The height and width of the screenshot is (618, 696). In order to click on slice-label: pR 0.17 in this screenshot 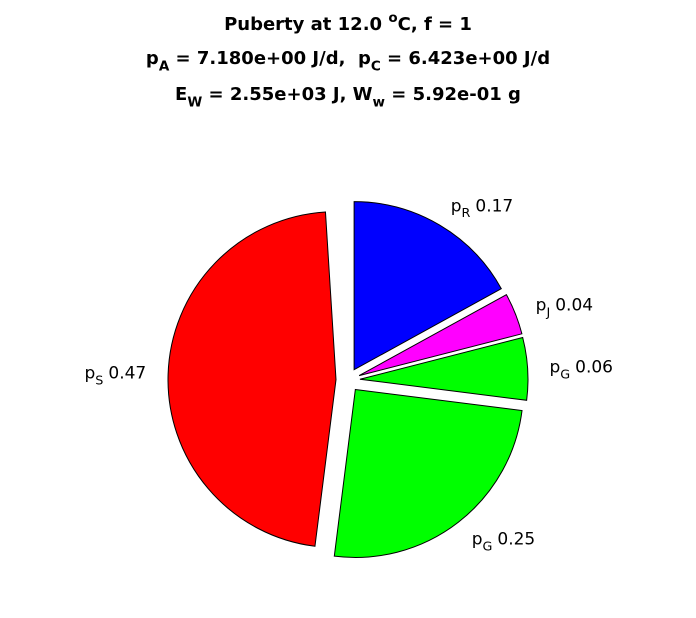, I will do `click(482, 208)`.